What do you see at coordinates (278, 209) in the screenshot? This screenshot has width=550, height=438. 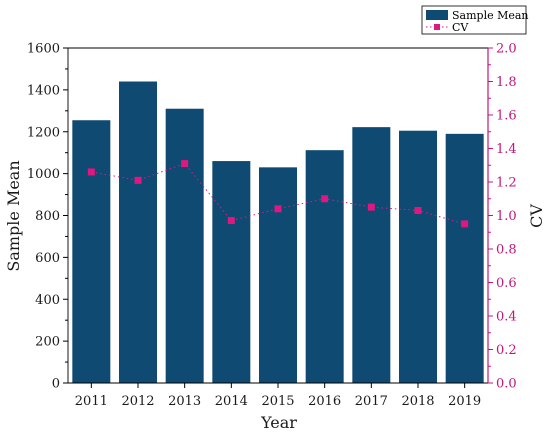 I see `cv-point-2015` at bounding box center [278, 209].